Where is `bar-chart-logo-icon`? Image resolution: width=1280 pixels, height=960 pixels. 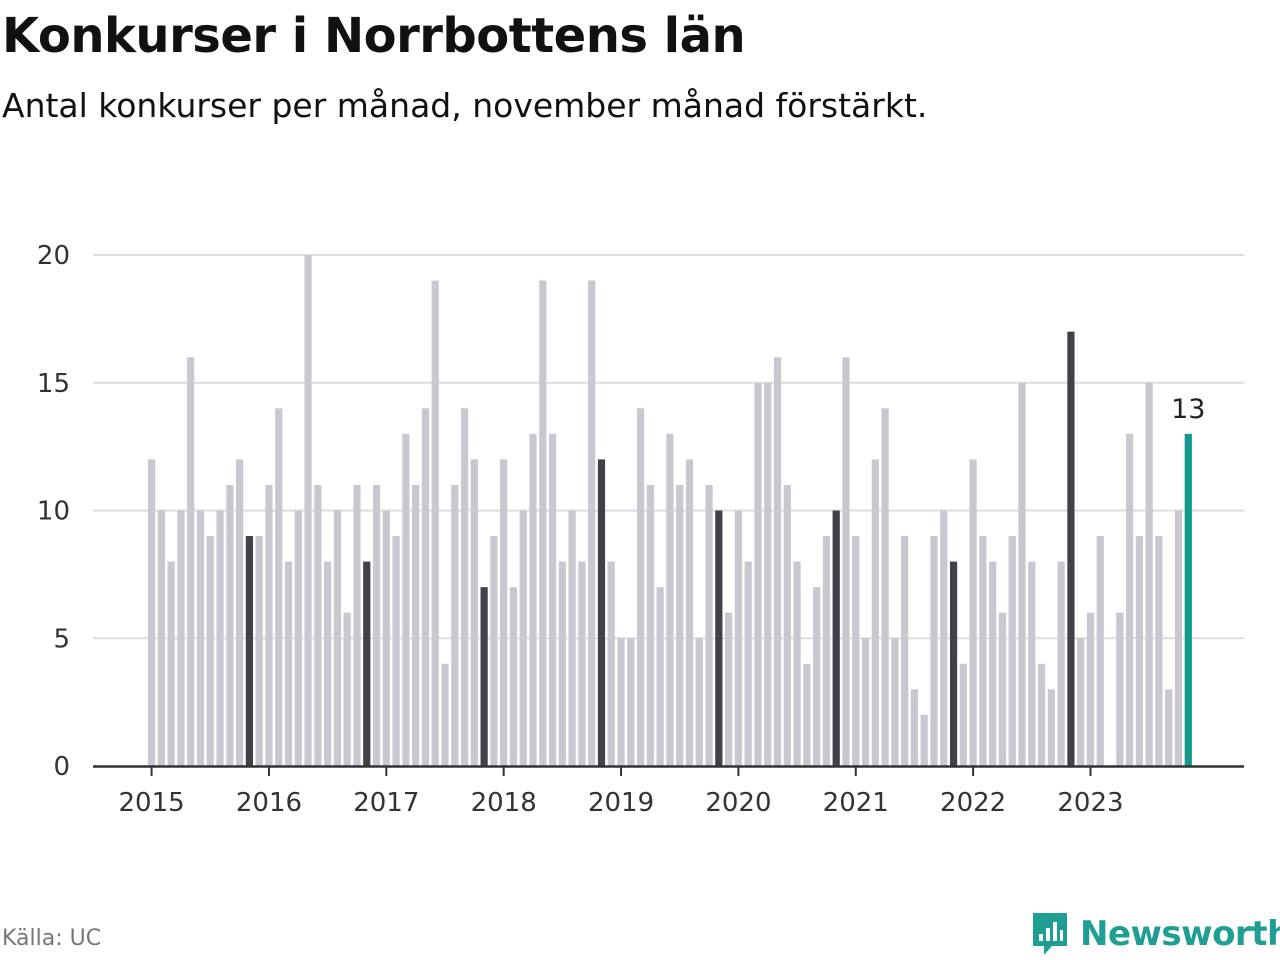 bar-chart-logo-icon is located at coordinates (1050, 934).